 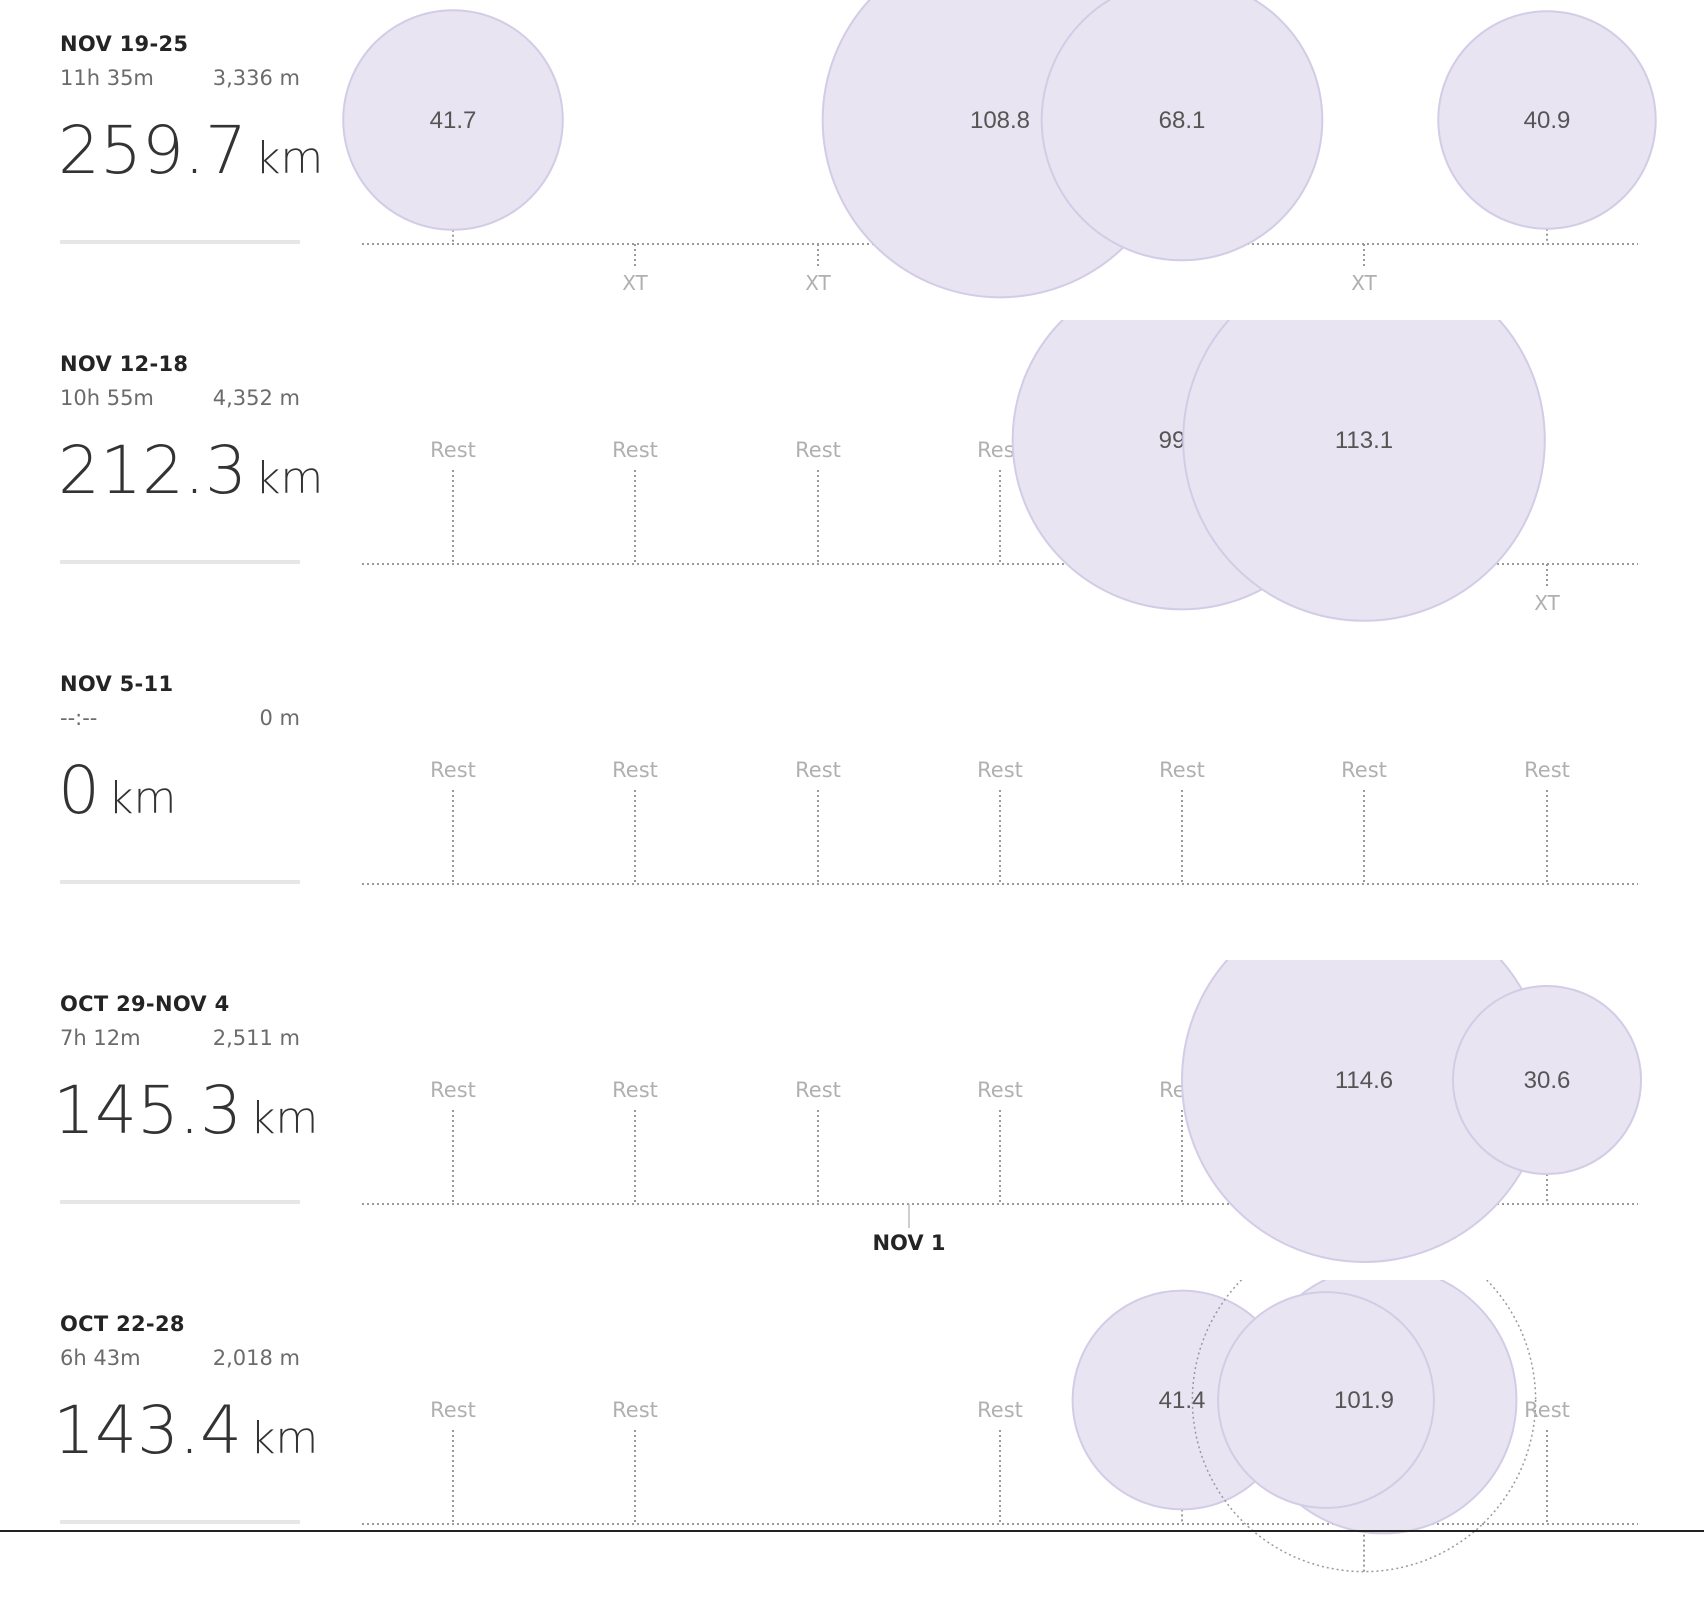 I want to click on day-6: Rest, so click(x=1364, y=821).